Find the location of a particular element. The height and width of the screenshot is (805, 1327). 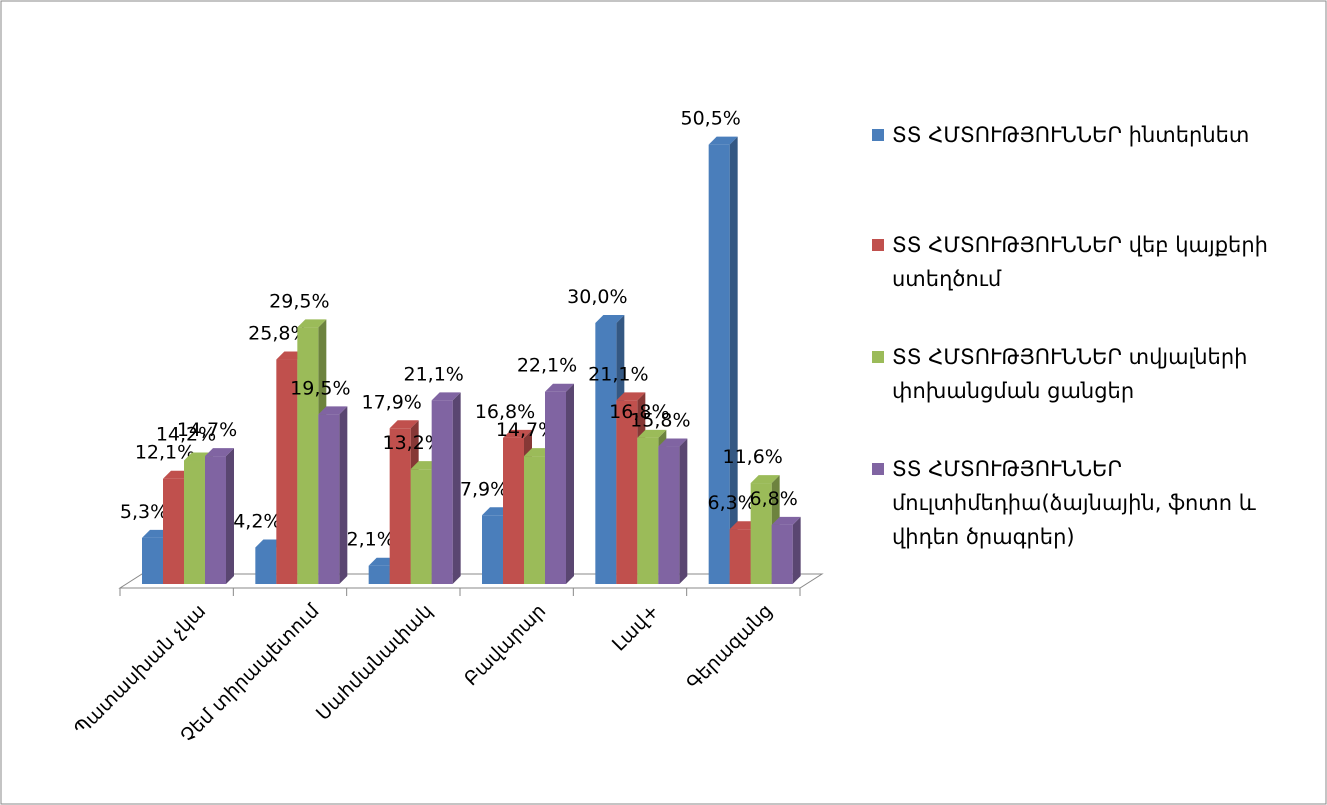

data-label: 22,1% is located at coordinates (547, 366).